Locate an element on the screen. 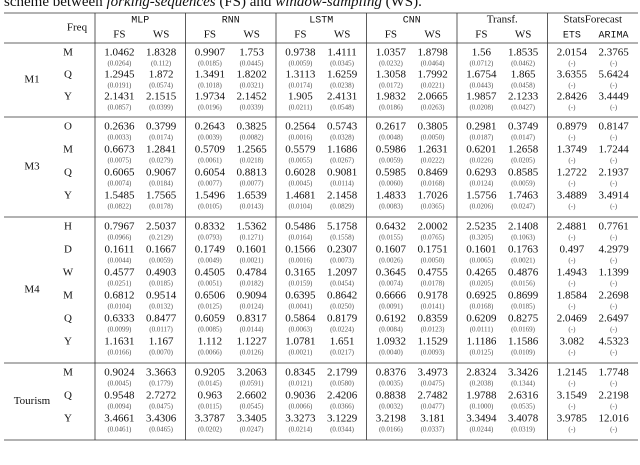  std-dev: (0.0263) is located at coordinates (433, 108).